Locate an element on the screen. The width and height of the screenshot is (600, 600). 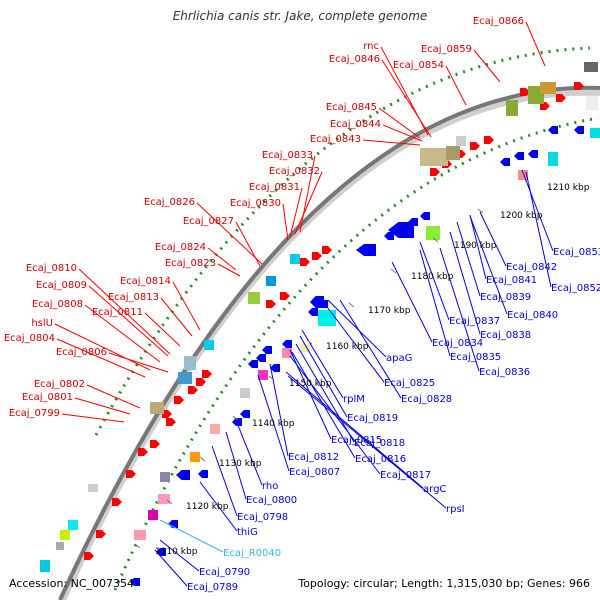
gene-label-forward: Ecaj_0801 is located at coordinates (47, 397).